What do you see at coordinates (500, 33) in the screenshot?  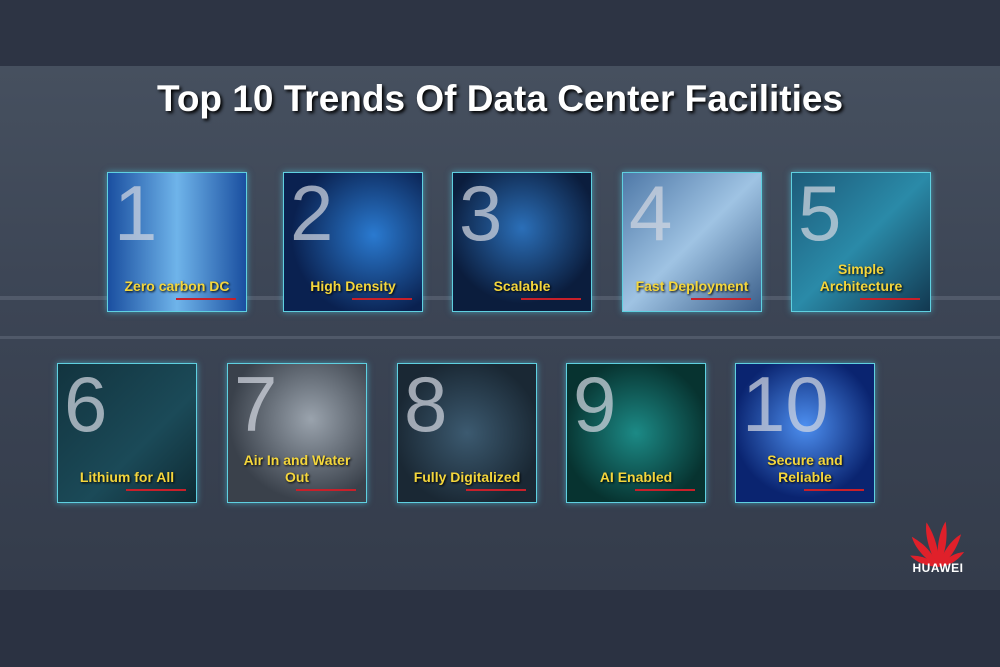 I see `top-band` at bounding box center [500, 33].